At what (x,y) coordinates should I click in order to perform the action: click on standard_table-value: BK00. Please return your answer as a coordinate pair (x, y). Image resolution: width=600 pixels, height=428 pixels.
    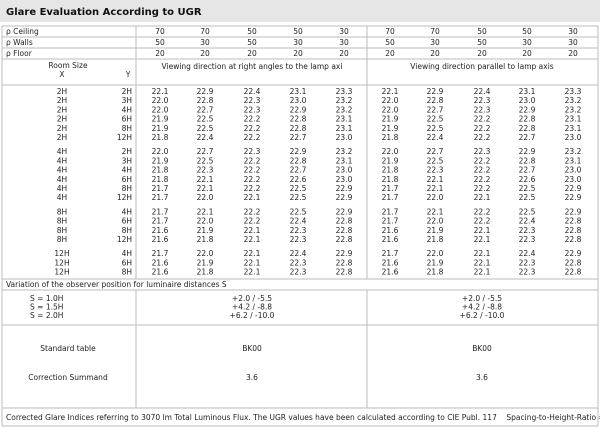
    Looking at the image, I should click on (252, 348).